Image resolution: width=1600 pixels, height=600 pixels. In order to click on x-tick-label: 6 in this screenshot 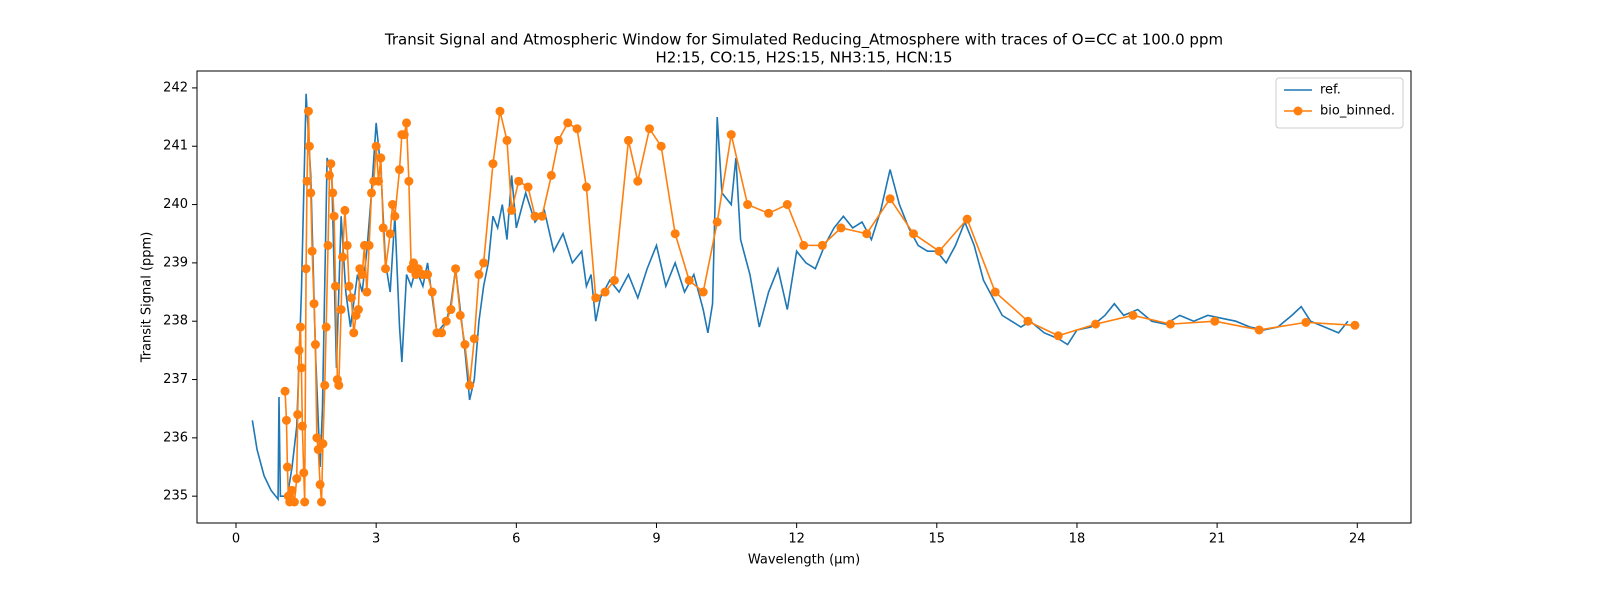, I will do `click(516, 539)`.